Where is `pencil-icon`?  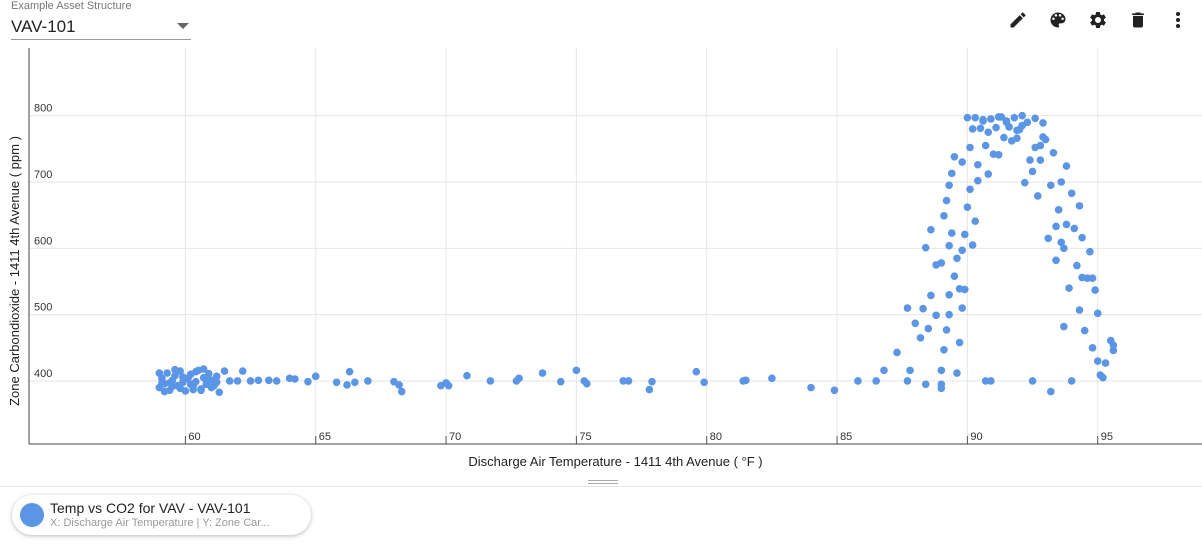
pencil-icon is located at coordinates (1018, 20).